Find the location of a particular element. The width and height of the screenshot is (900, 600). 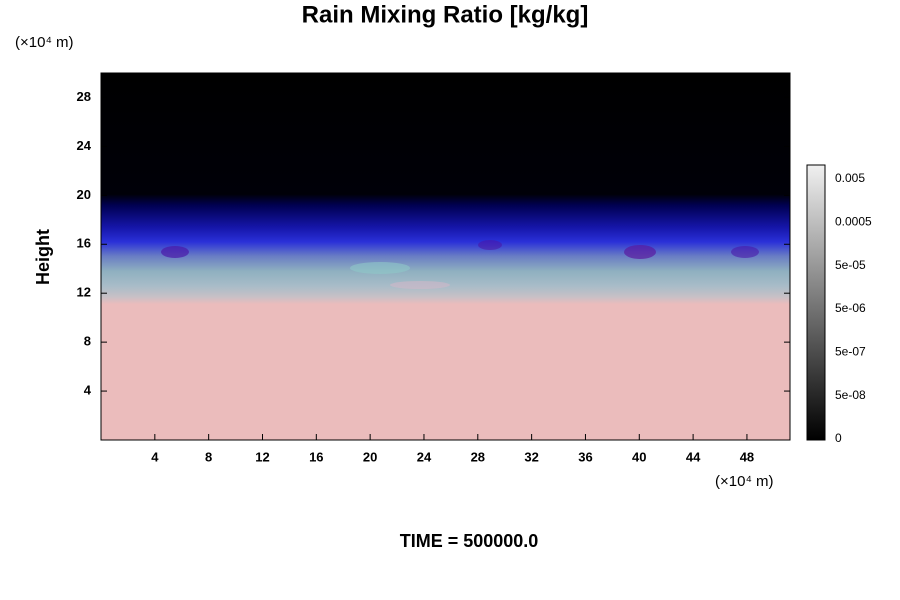

y-tick-label: 28 is located at coordinates (84, 96).